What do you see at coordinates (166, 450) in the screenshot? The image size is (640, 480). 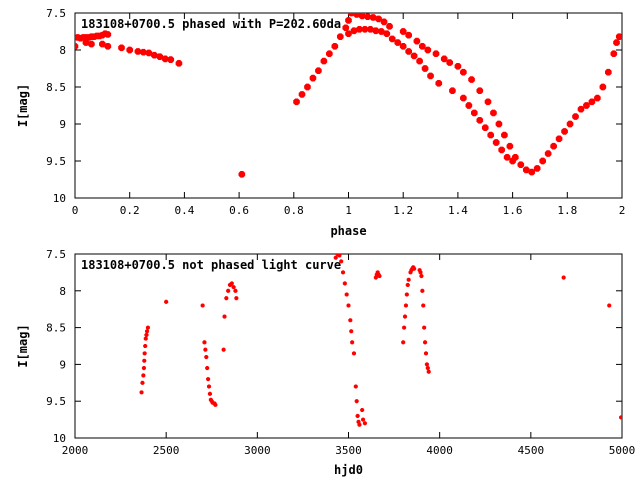 I see `unphased-x-tick-label: 2500` at bounding box center [166, 450].